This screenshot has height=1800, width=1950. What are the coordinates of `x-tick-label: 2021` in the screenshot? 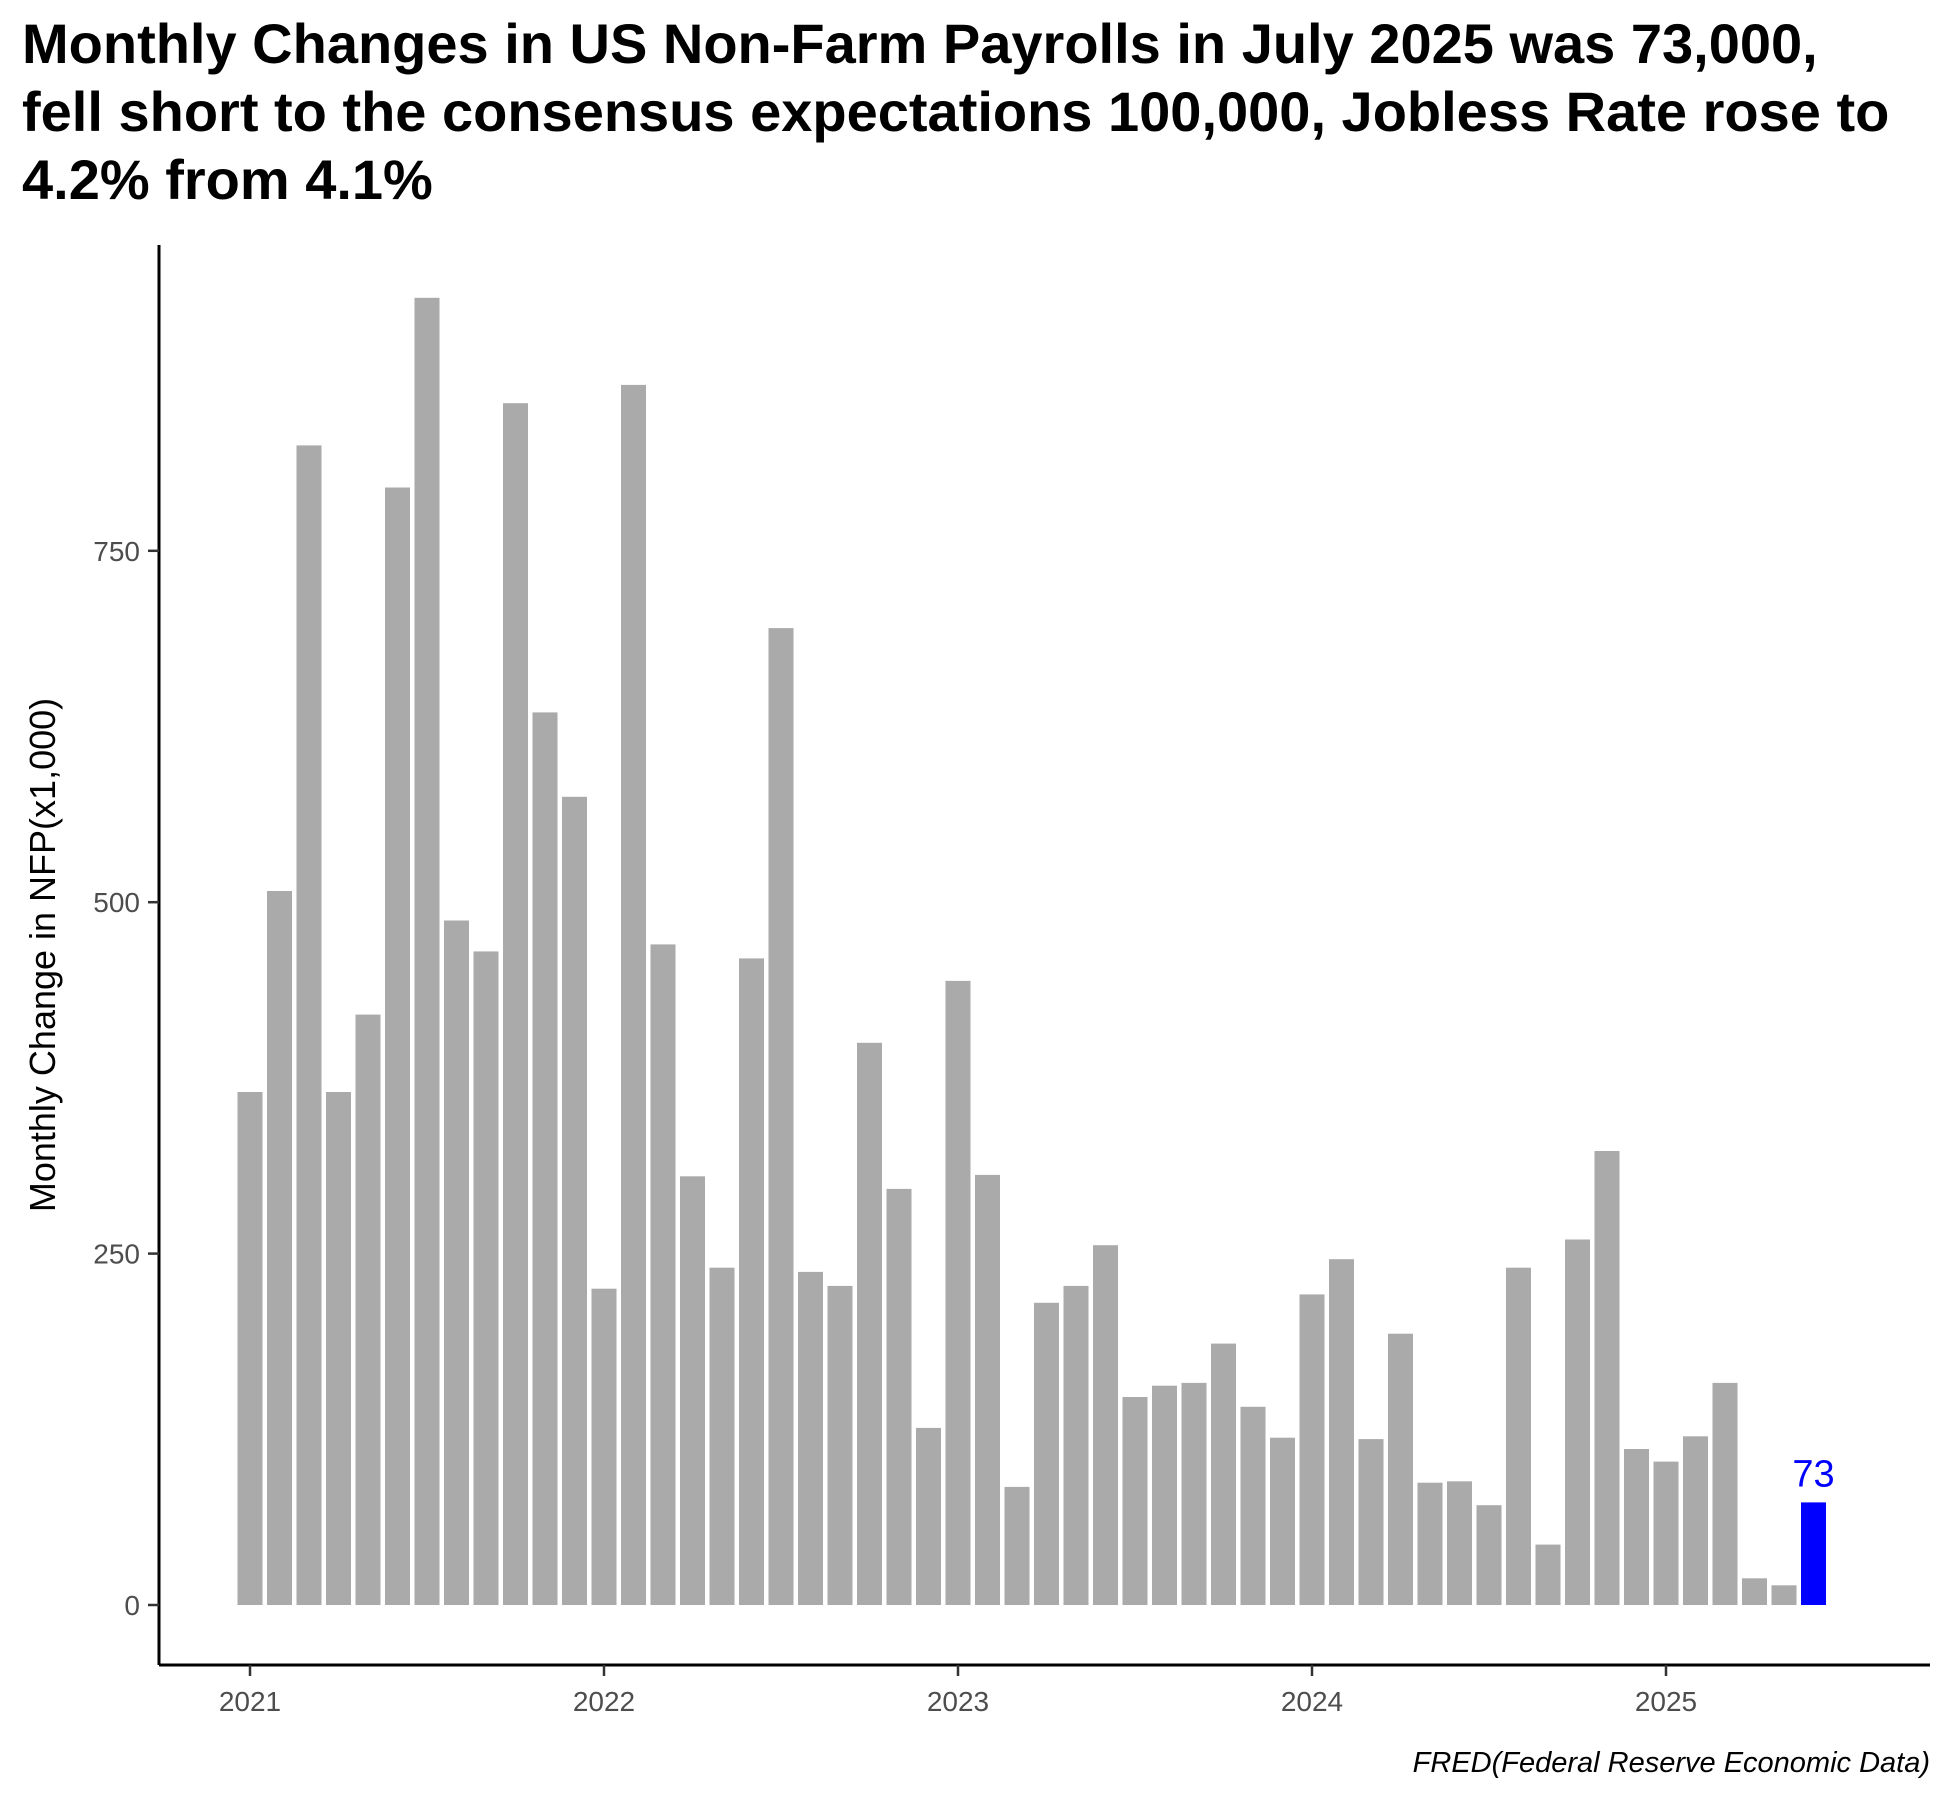 It's located at (250, 1701).